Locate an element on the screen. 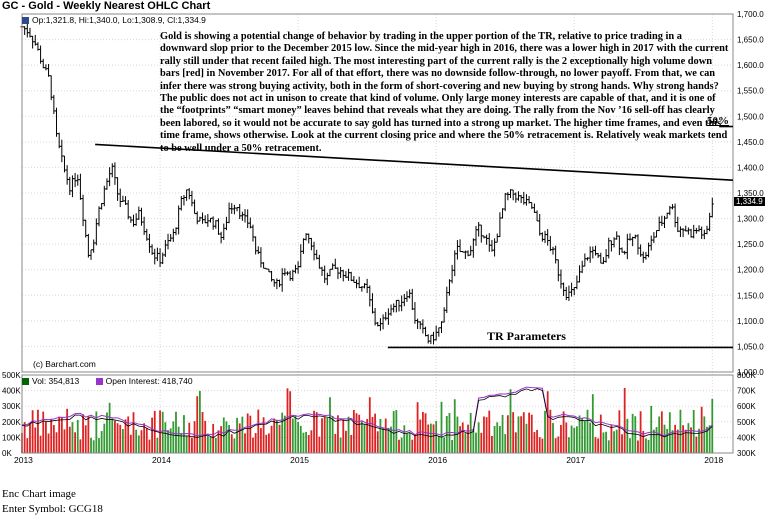 This screenshot has height=529, width=768. open-interest-line-black is located at coordinates (367, 413).